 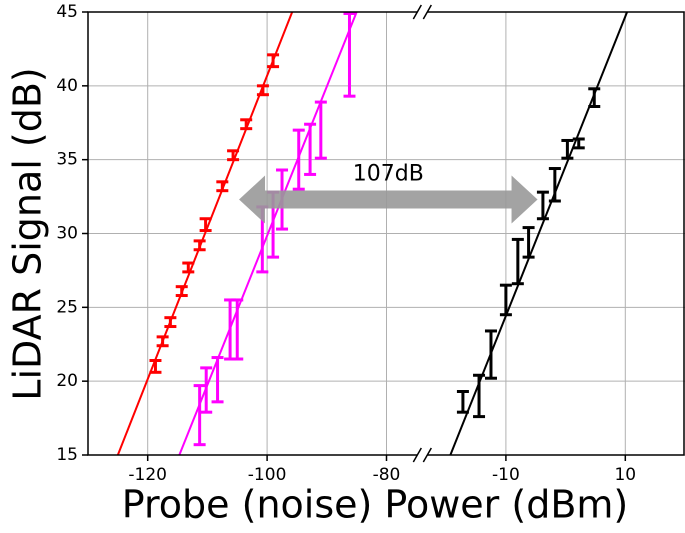 I want to click on x-axis-label: Probe (noise) Power (dBm), so click(x=375, y=505).